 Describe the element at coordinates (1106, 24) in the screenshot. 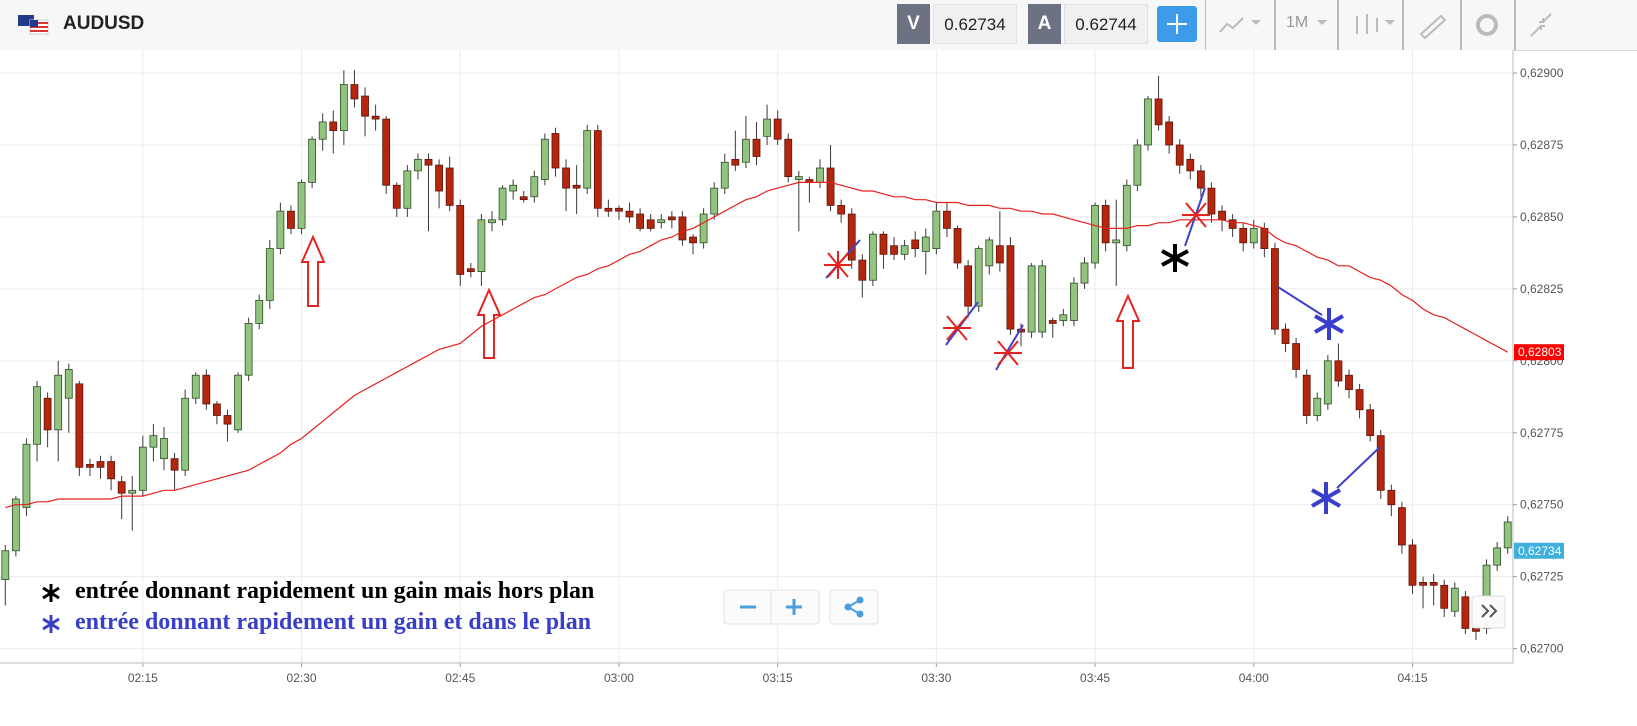

I see `ask-price: 0.62744` at that location.